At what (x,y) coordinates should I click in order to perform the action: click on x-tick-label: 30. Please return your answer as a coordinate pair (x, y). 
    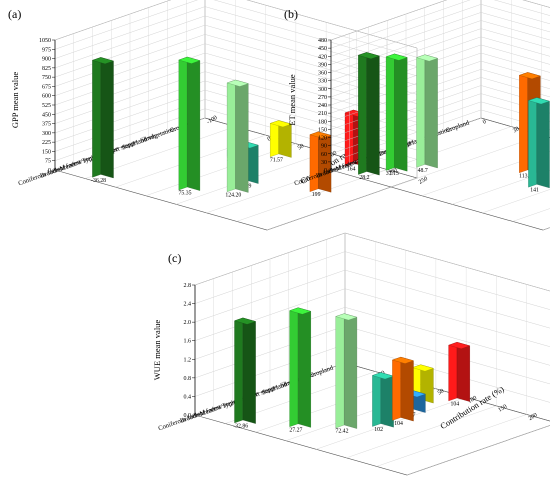
    Looking at the image, I should click on (516, 130).